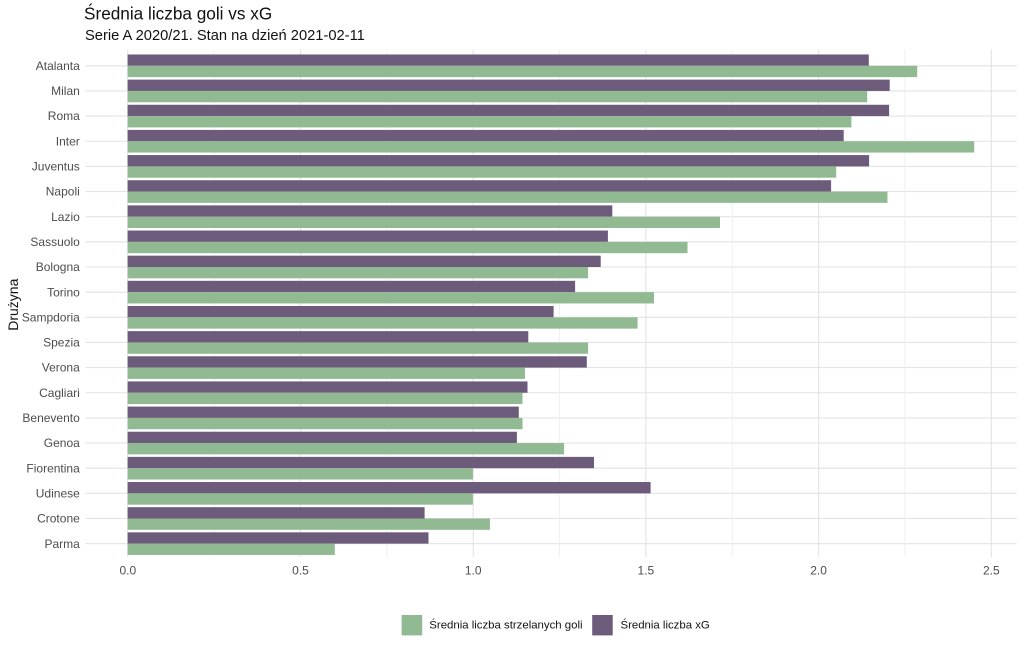  I want to click on svg-text: Cagliari, so click(59, 393).